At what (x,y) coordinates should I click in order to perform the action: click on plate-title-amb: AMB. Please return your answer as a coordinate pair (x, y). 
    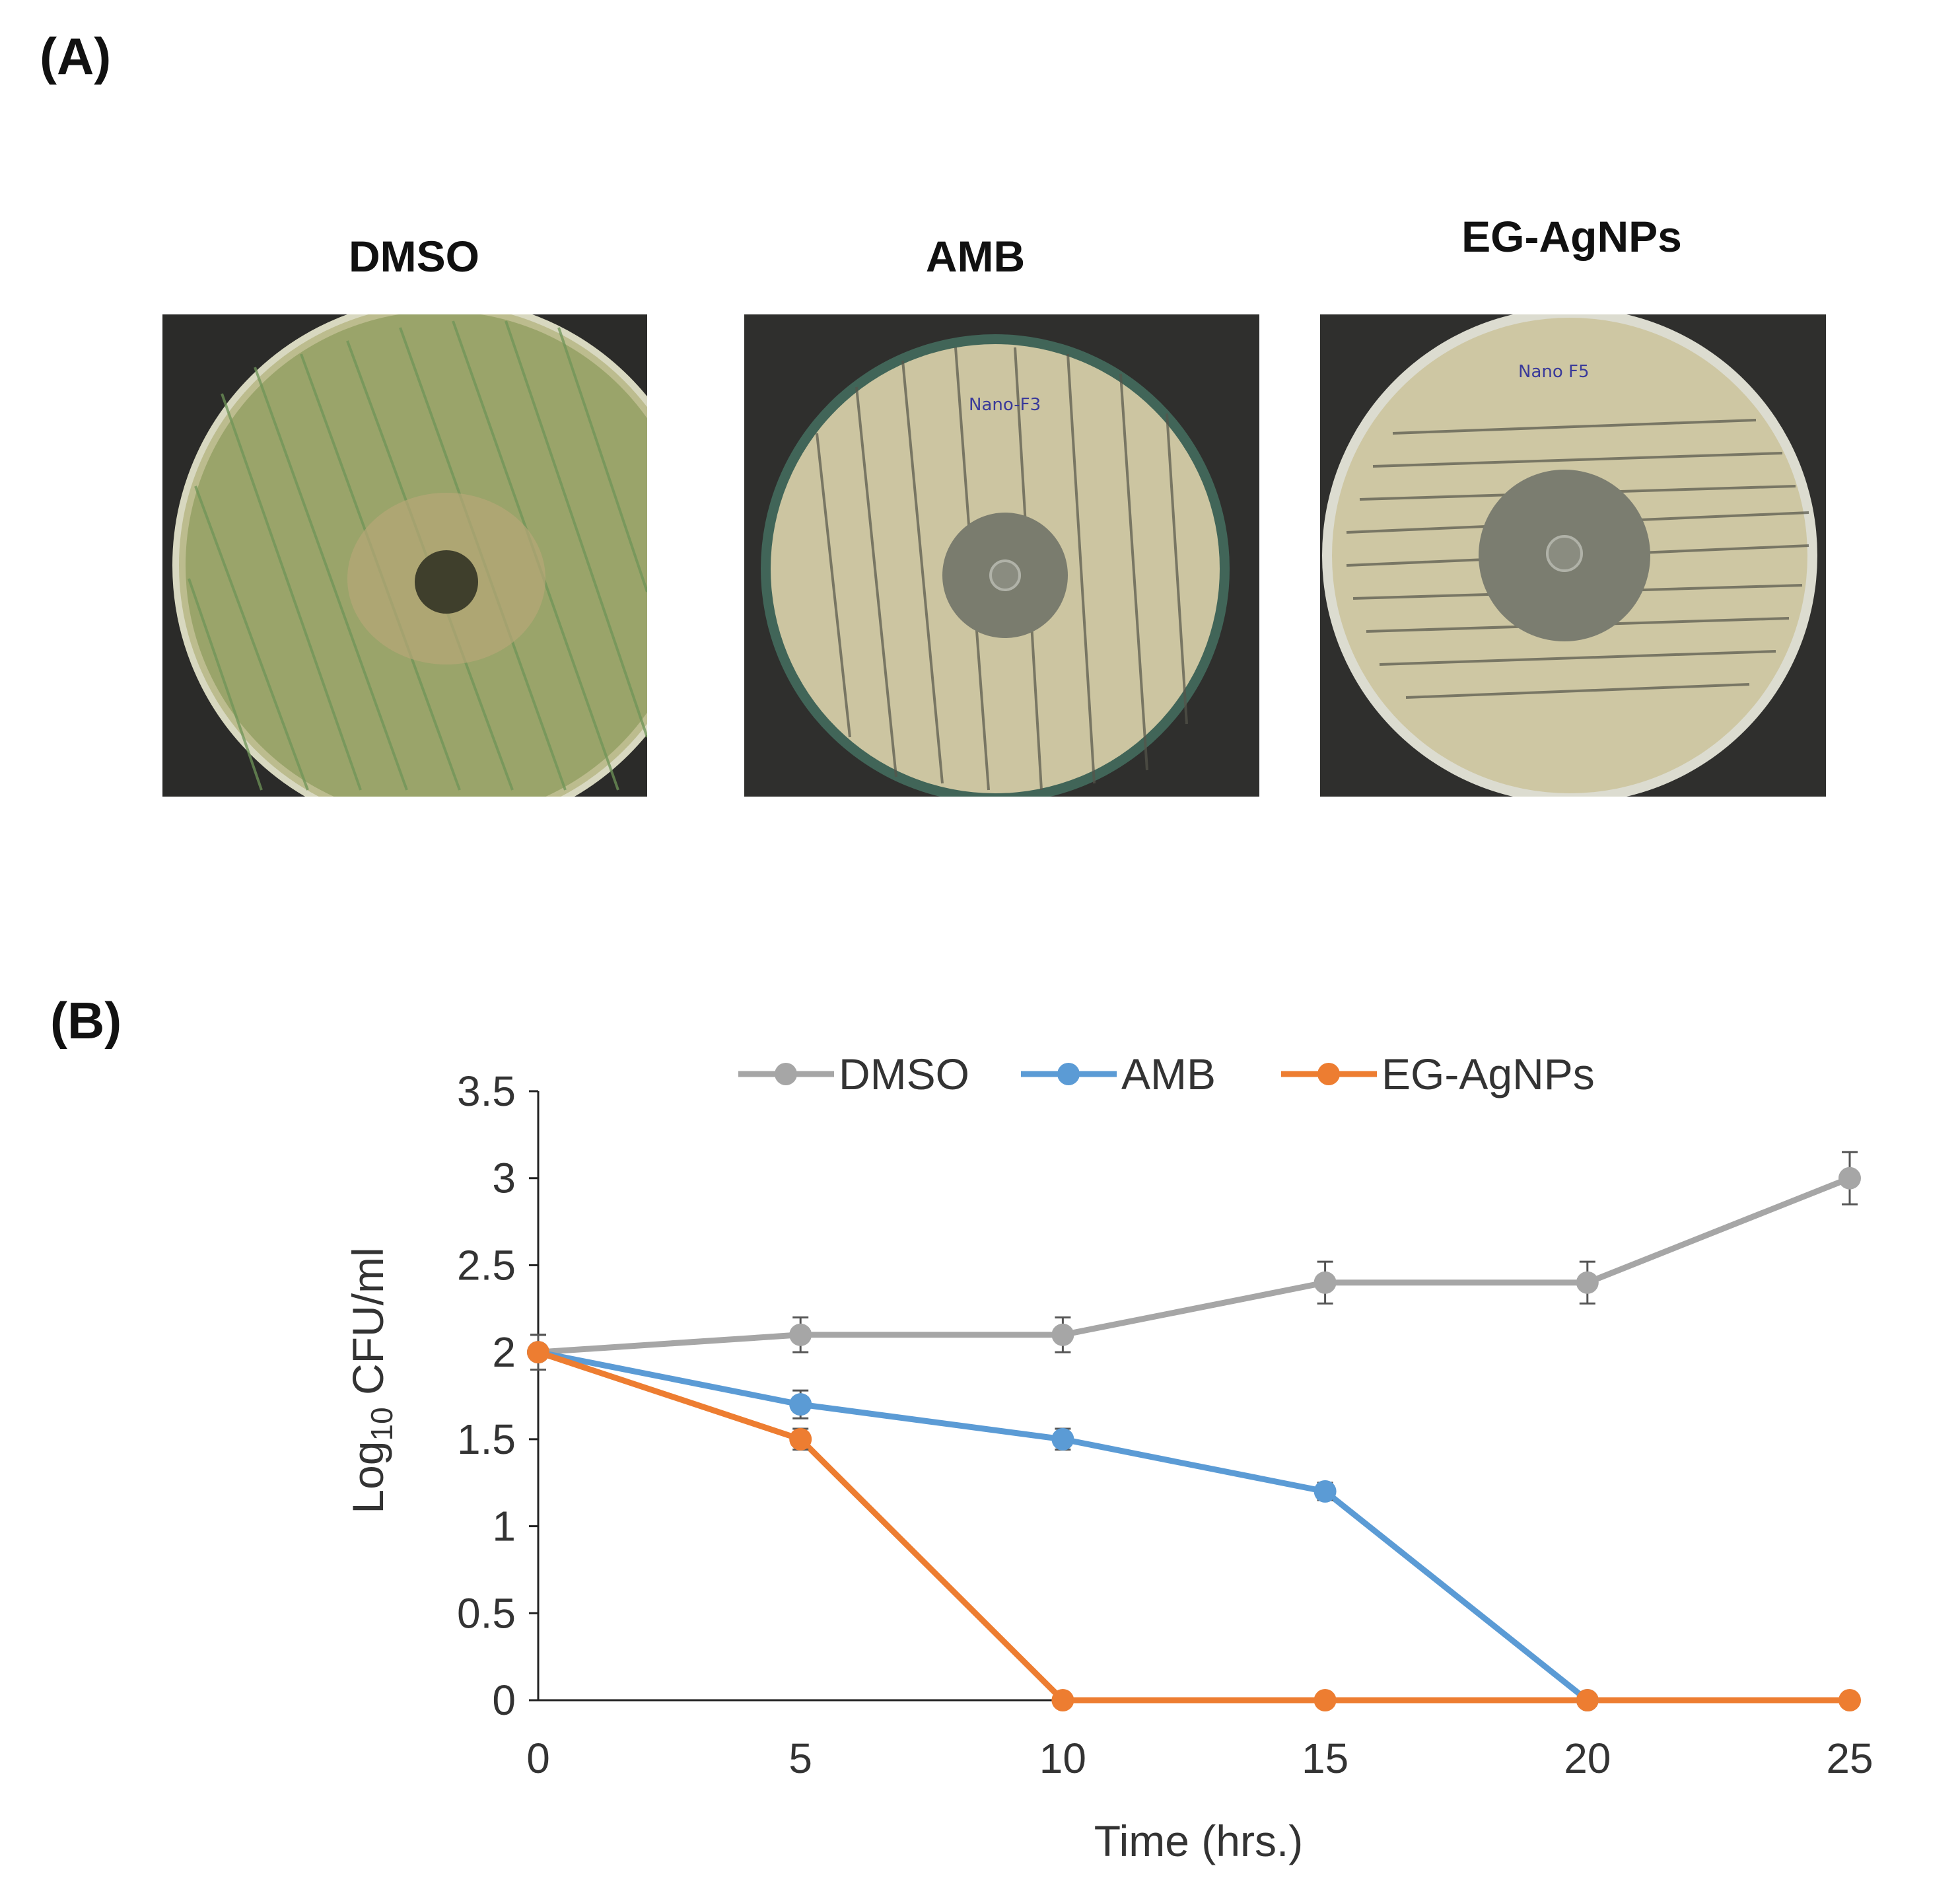
    Looking at the image, I should click on (975, 256).